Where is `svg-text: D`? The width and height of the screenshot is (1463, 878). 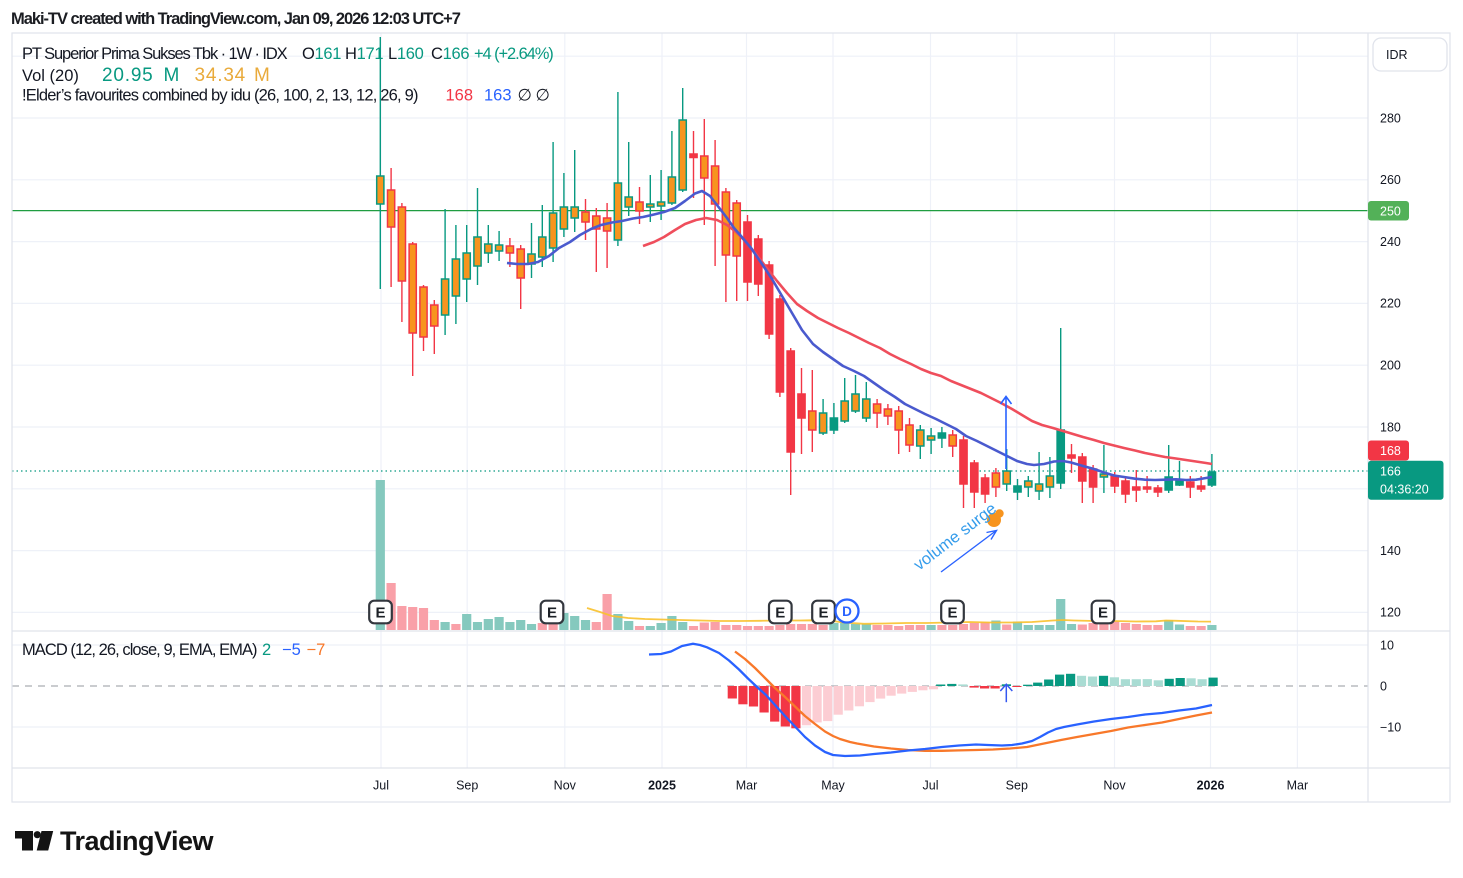
svg-text: D is located at coordinates (847, 611).